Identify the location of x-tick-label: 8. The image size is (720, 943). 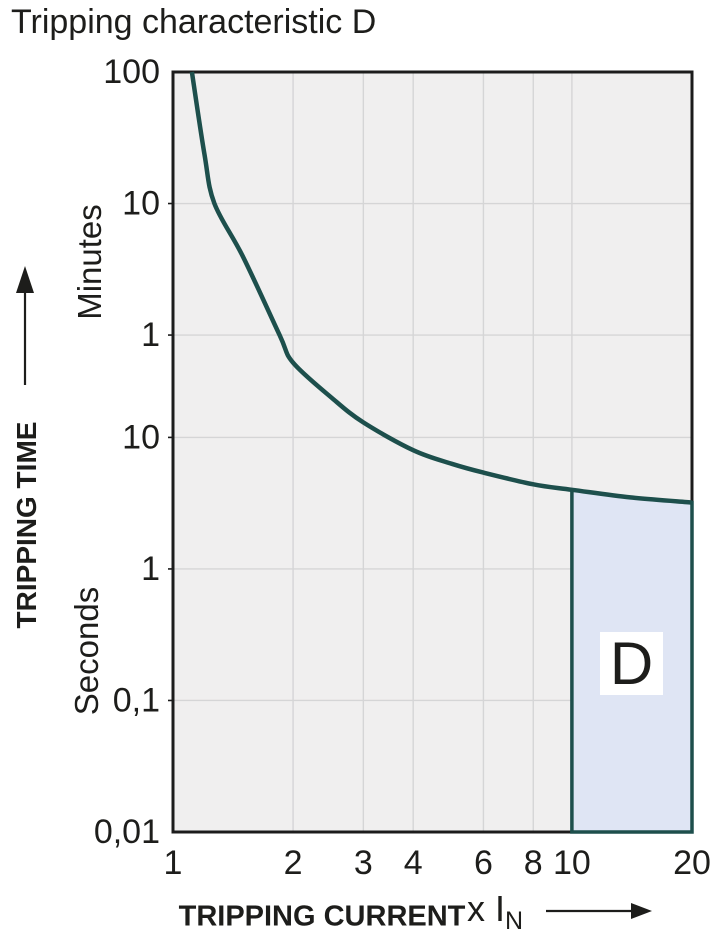
(533, 863).